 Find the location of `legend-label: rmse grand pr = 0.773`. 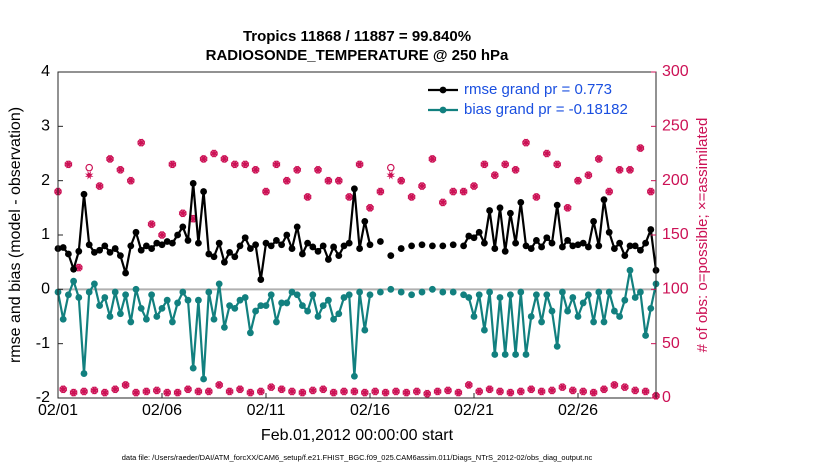

legend-label: rmse grand pr = 0.773 is located at coordinates (538, 89).